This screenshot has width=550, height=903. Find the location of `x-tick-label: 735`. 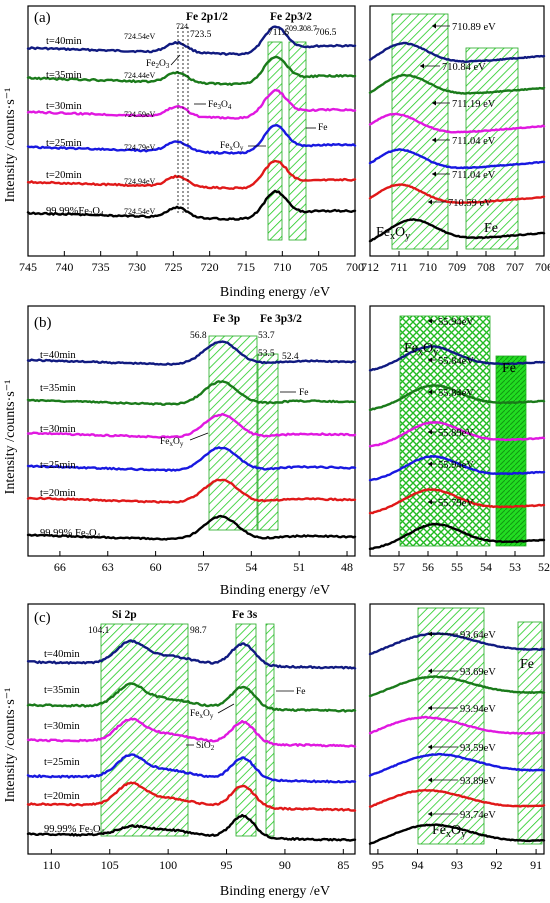

x-tick-label: 735 is located at coordinates (101, 267).